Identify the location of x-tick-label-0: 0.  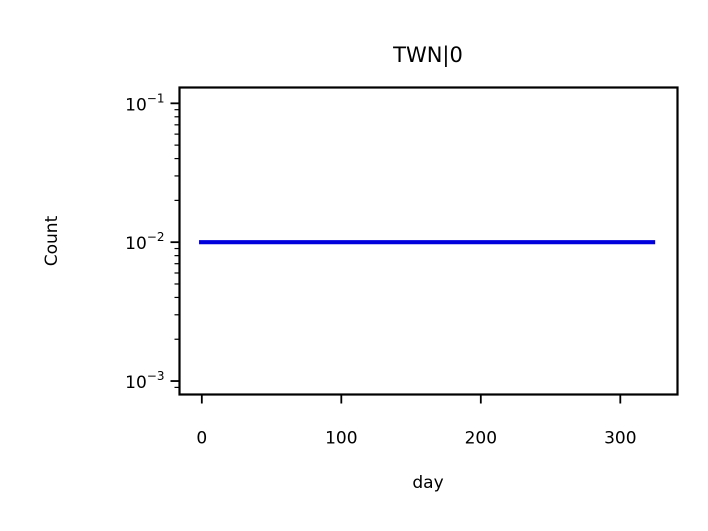
(201, 439).